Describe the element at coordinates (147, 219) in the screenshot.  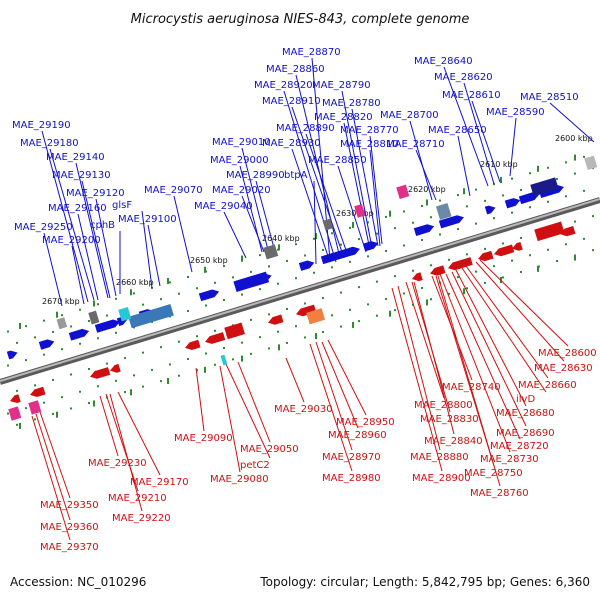
I see `gene-label: MAE_29100` at that location.